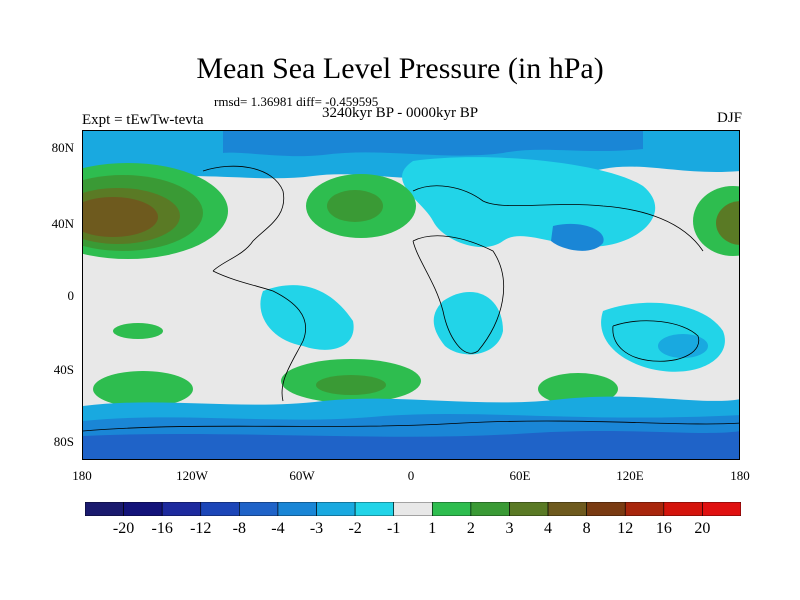 The image size is (800, 600). I want to click on asia-low-core, so click(577, 237).